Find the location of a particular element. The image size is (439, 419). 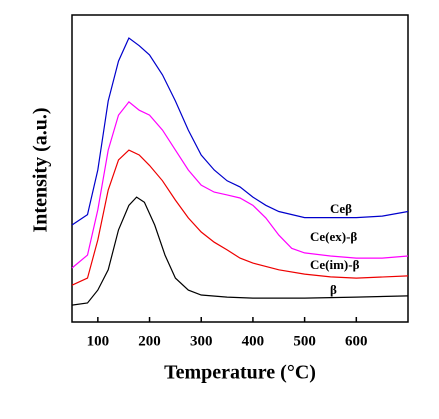

x-tick-label: 400 is located at coordinates (253, 341).